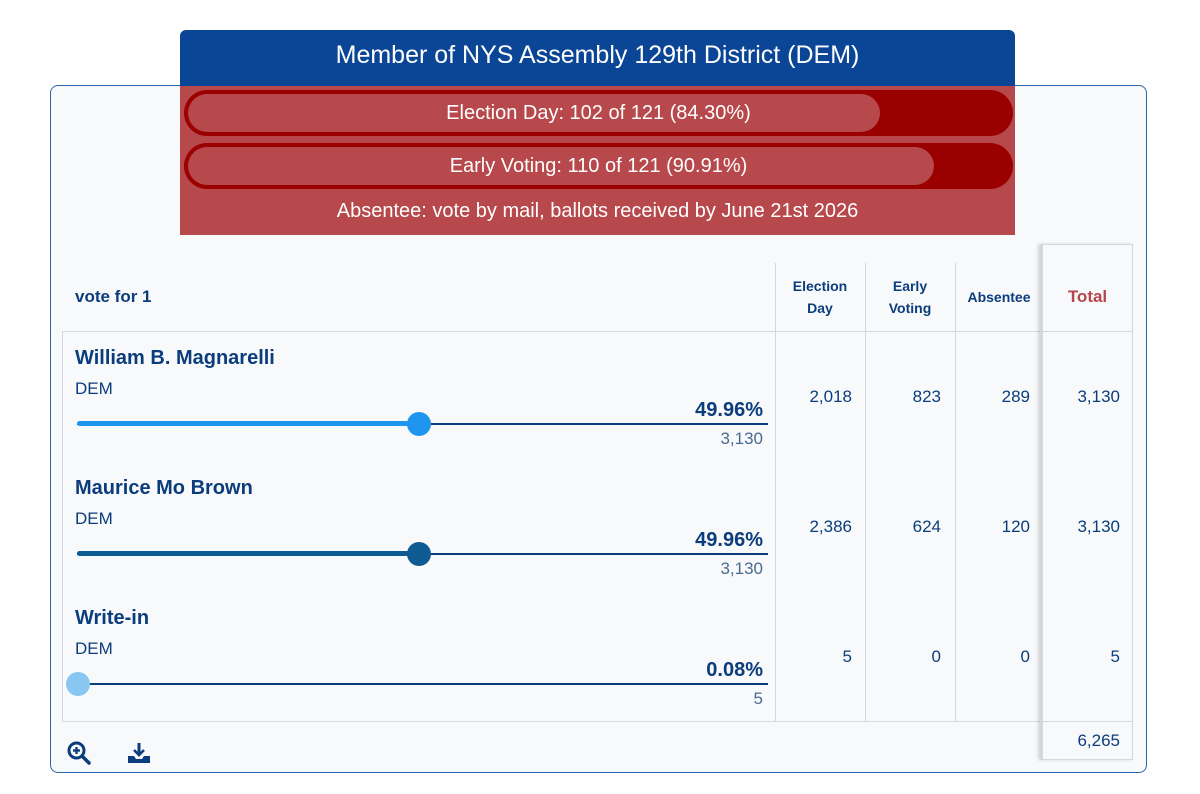 This screenshot has width=1200, height=794. Describe the element at coordinates (139, 753) in the screenshot. I see `download-icon` at that location.